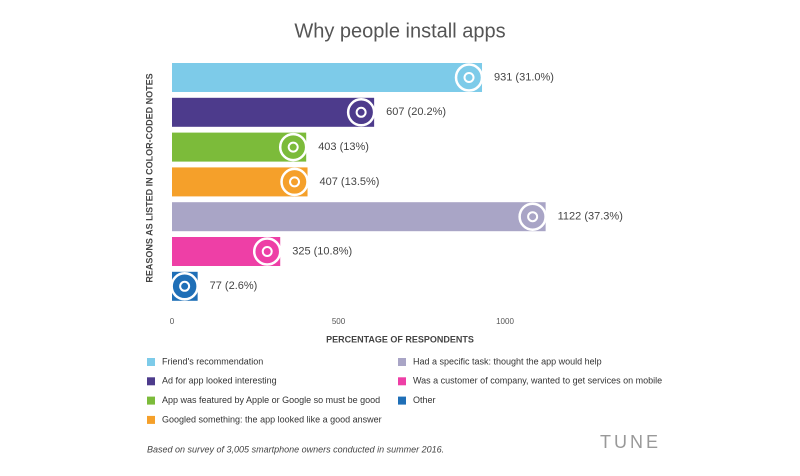 The width and height of the screenshot is (800, 476). Describe the element at coordinates (172, 321) in the screenshot. I see `x-tick-label: 0` at that location.